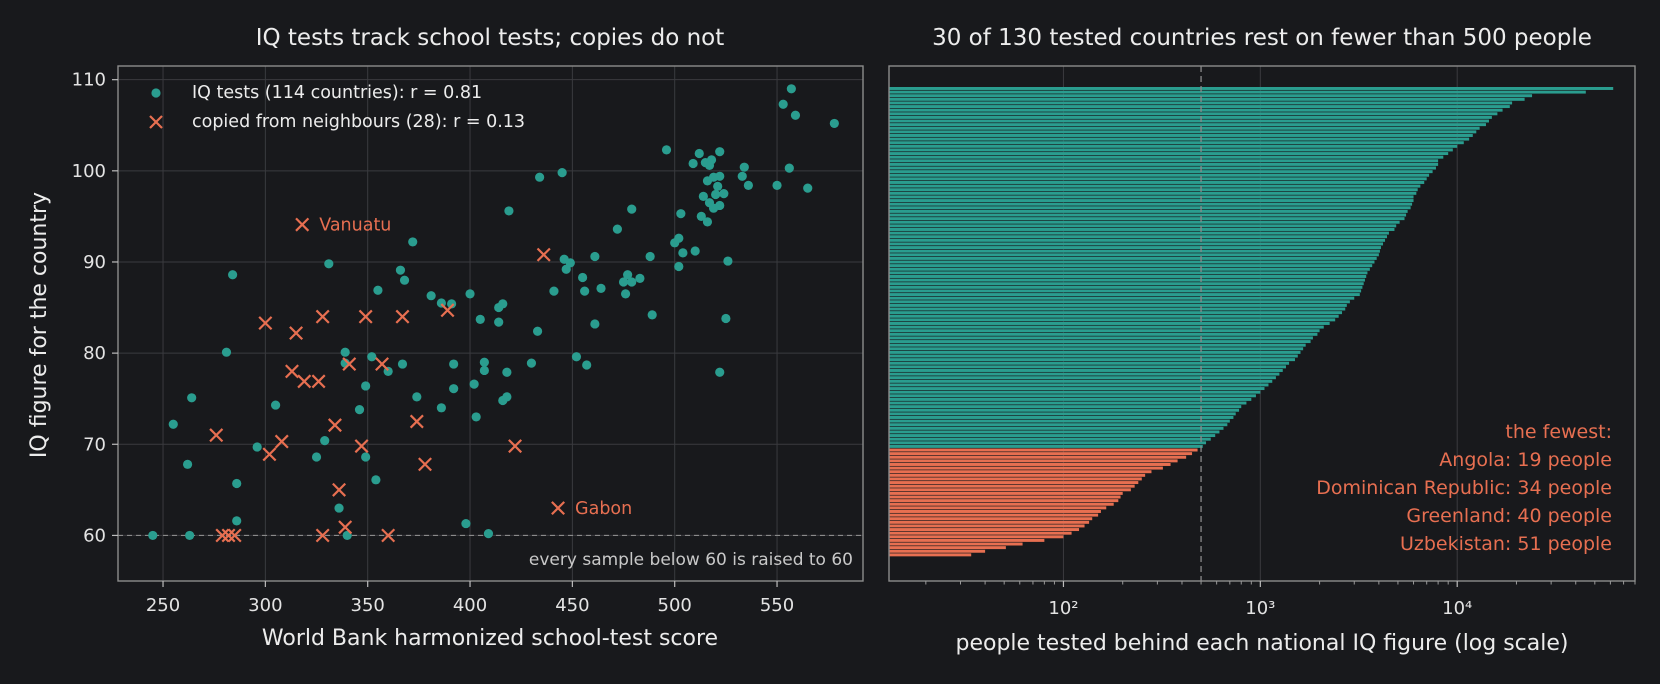 This screenshot has height=684, width=1660. I want to click on fewest-line-2: Dominican Republic: 34 people, so click(1464, 488).